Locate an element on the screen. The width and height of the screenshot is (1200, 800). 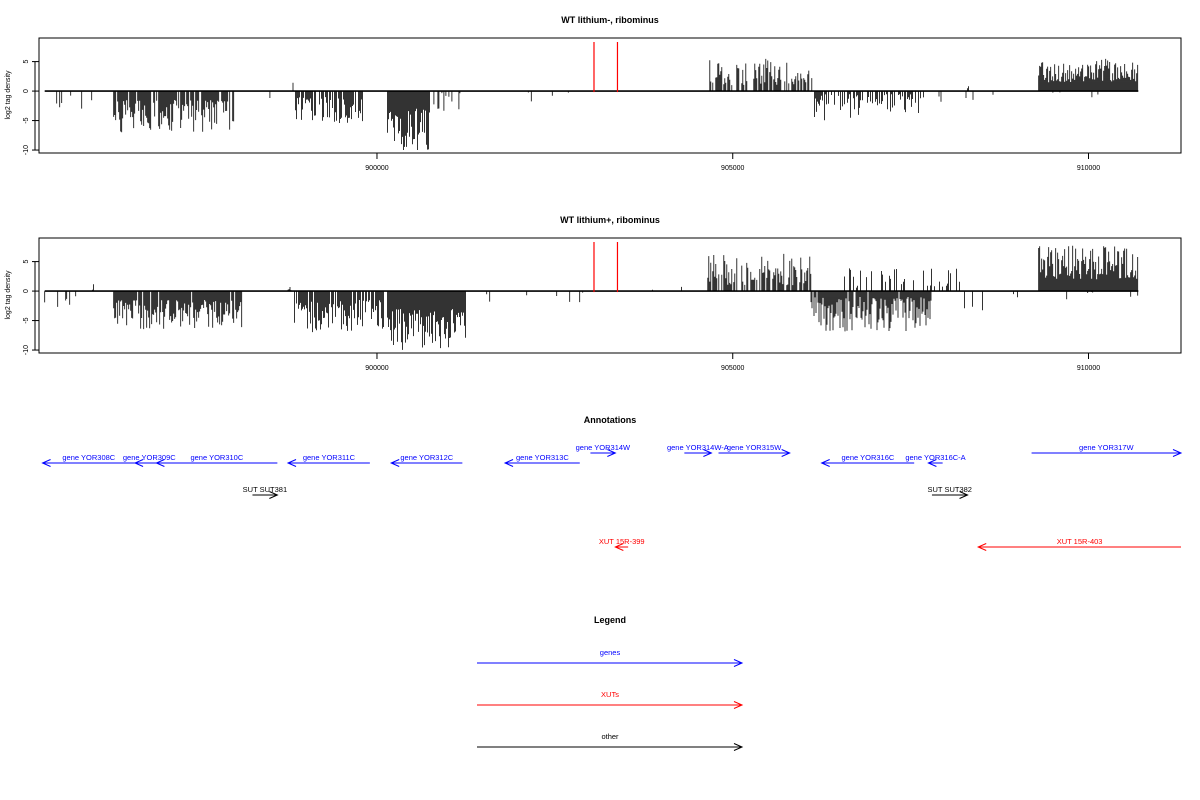
y-tick-label: 5 is located at coordinates (26, 62).